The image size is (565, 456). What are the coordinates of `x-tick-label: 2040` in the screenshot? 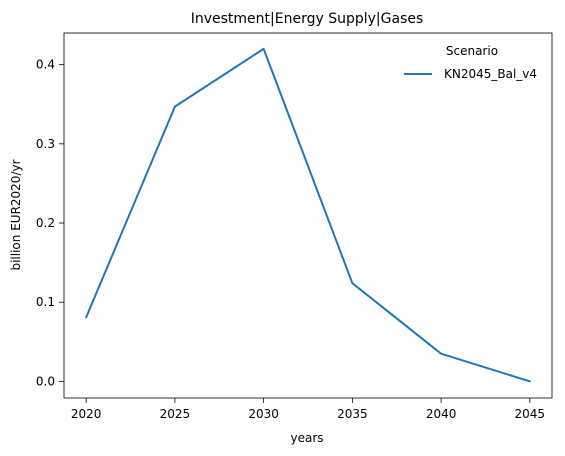 It's located at (441, 414).